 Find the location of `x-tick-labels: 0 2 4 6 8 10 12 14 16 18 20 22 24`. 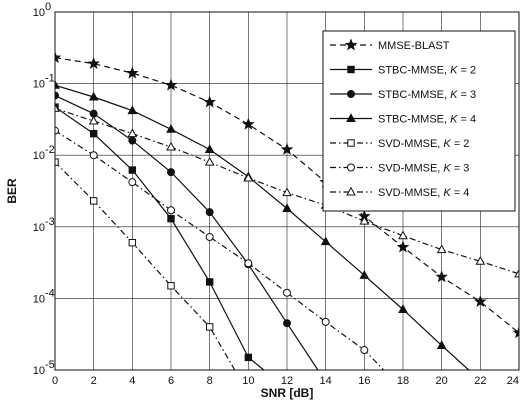

x-tick-labels: 0 2 4 6 8 10 12 14 16 18 20 22 24 is located at coordinates (285, 381).